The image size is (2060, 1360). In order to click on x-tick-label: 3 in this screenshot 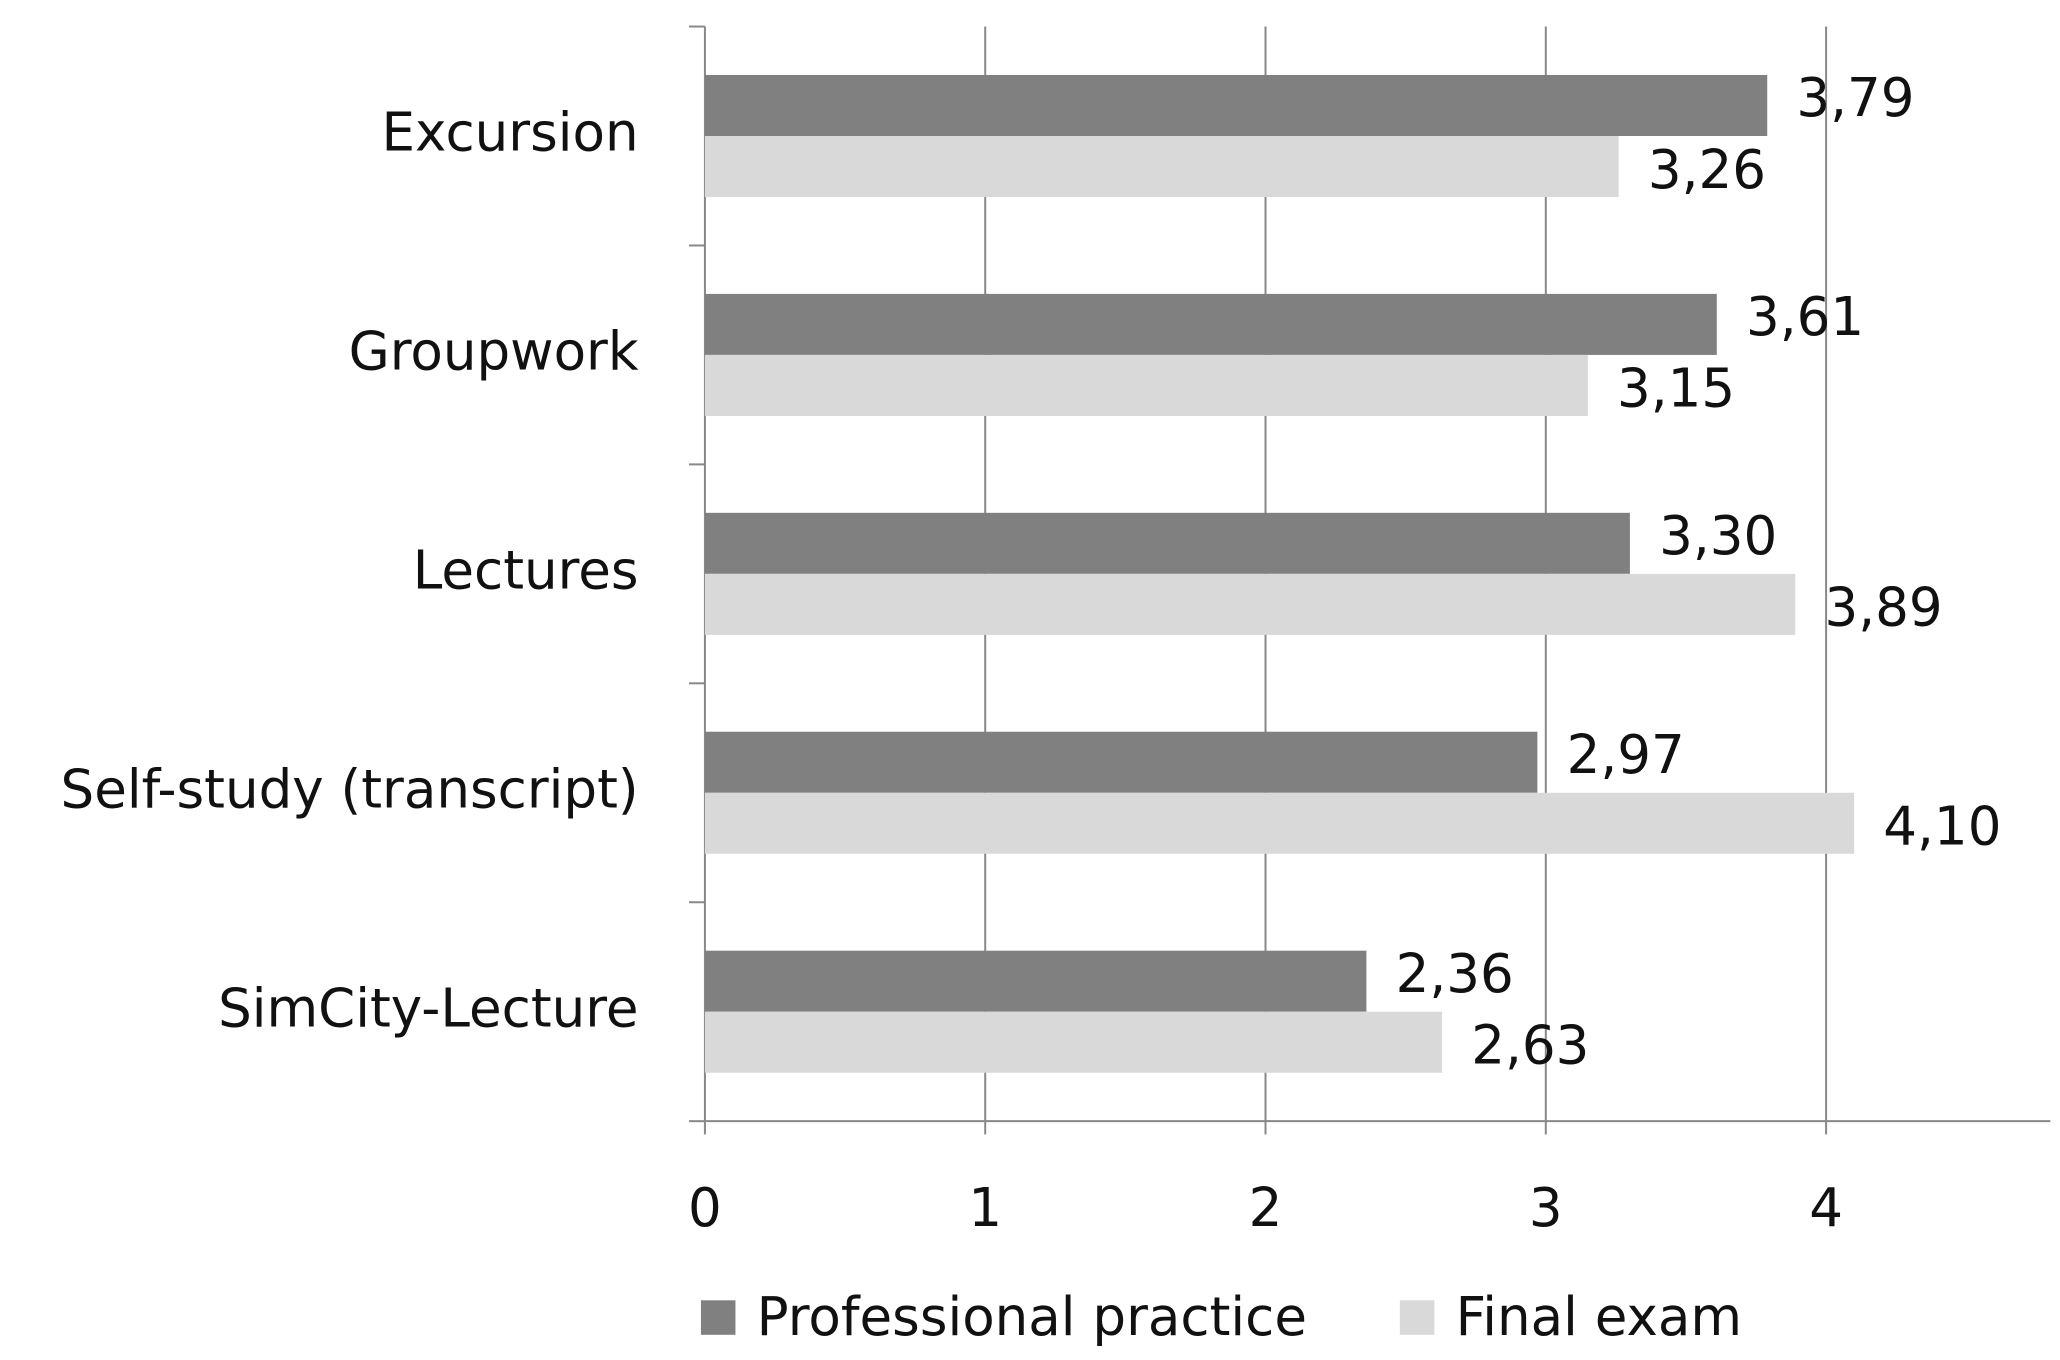, I will do `click(1546, 1208)`.